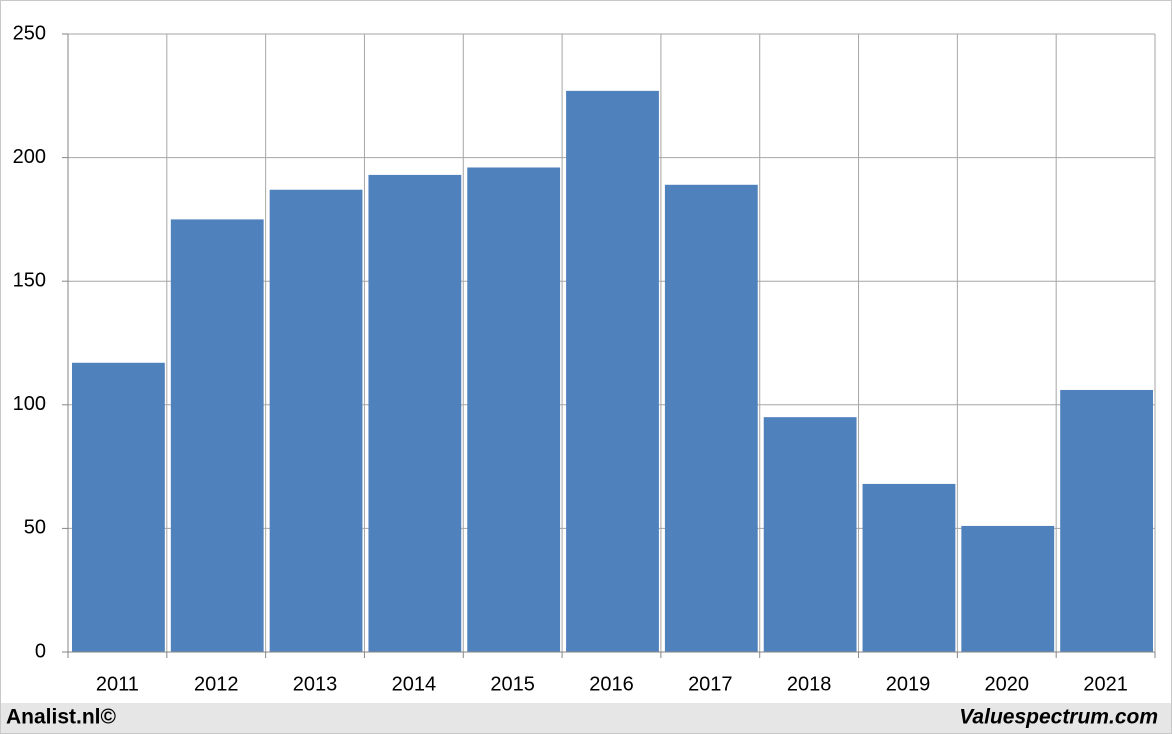  What do you see at coordinates (61, 717) in the screenshot?
I see `footer-left: Analist.nl©` at bounding box center [61, 717].